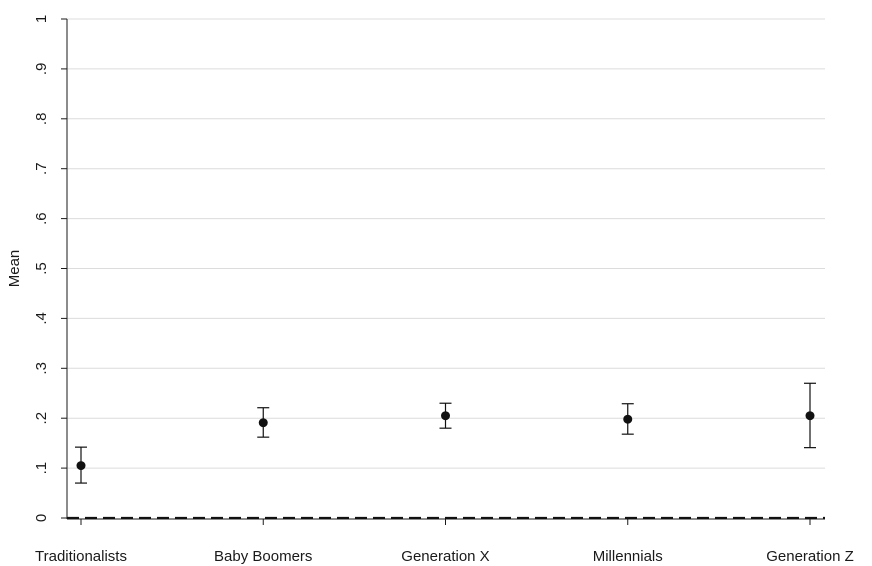  I want to click on x-tick-label: Millennials, so click(628, 556).